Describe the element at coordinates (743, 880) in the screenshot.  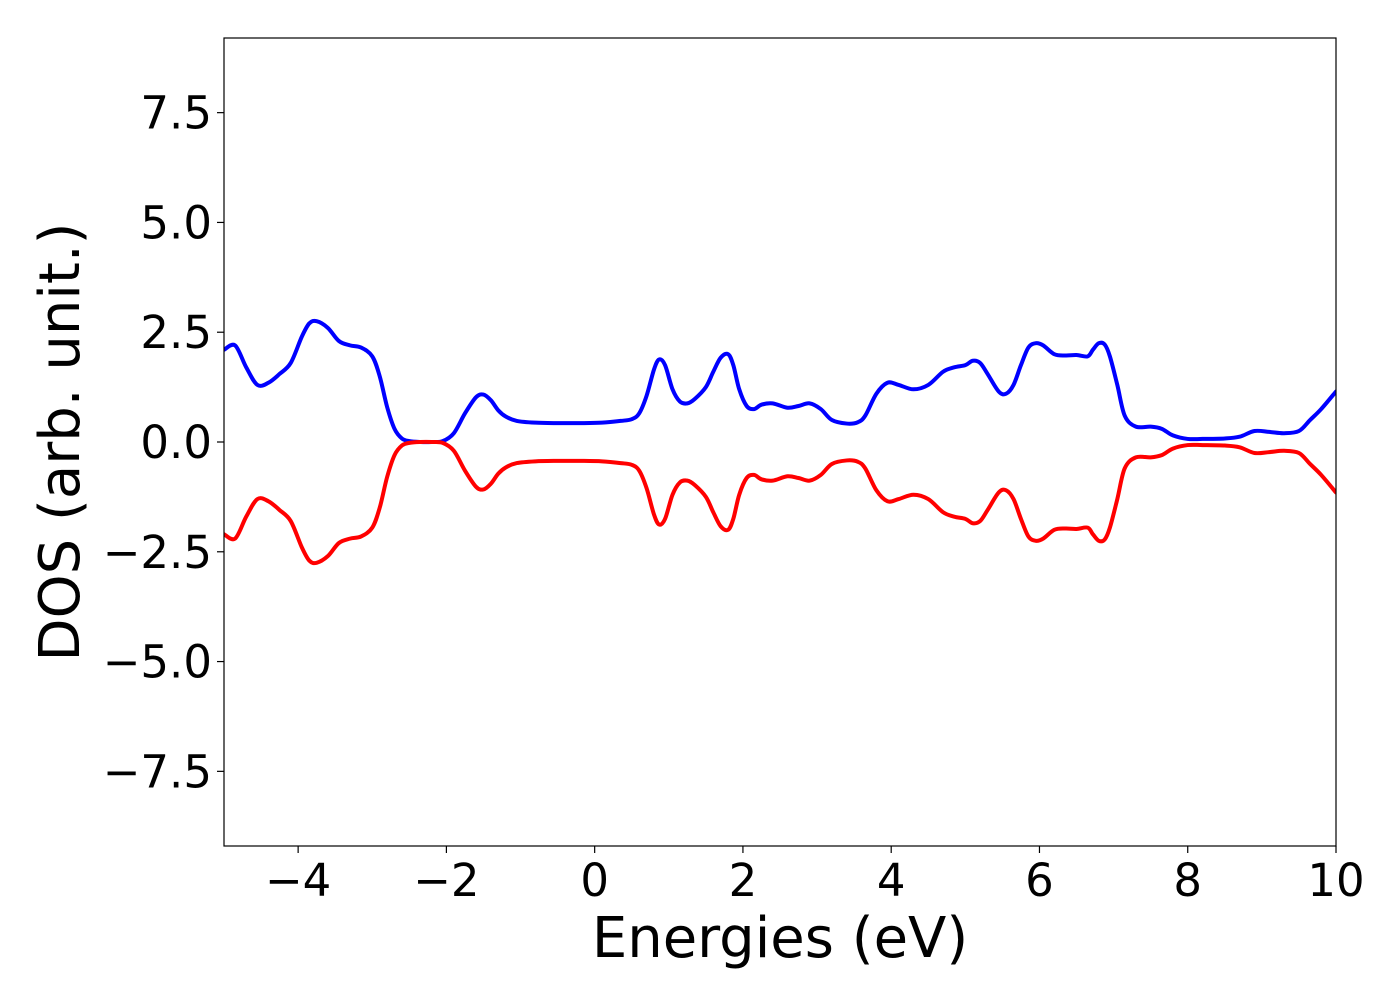
I see `x-tick-label: 2` at that location.